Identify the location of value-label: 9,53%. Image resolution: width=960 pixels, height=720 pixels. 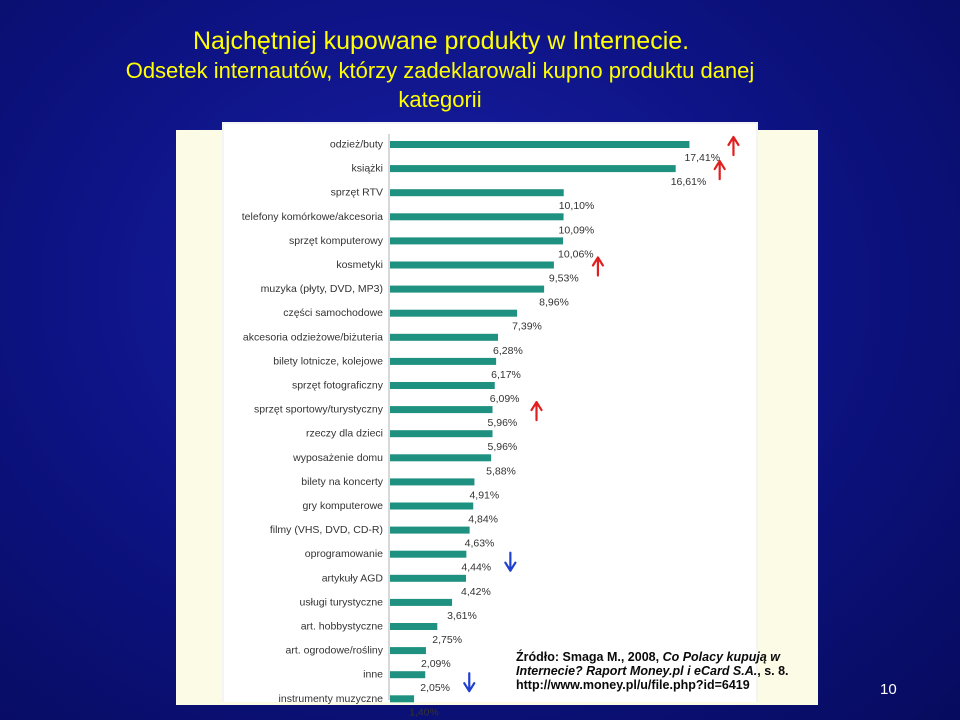
(564, 279).